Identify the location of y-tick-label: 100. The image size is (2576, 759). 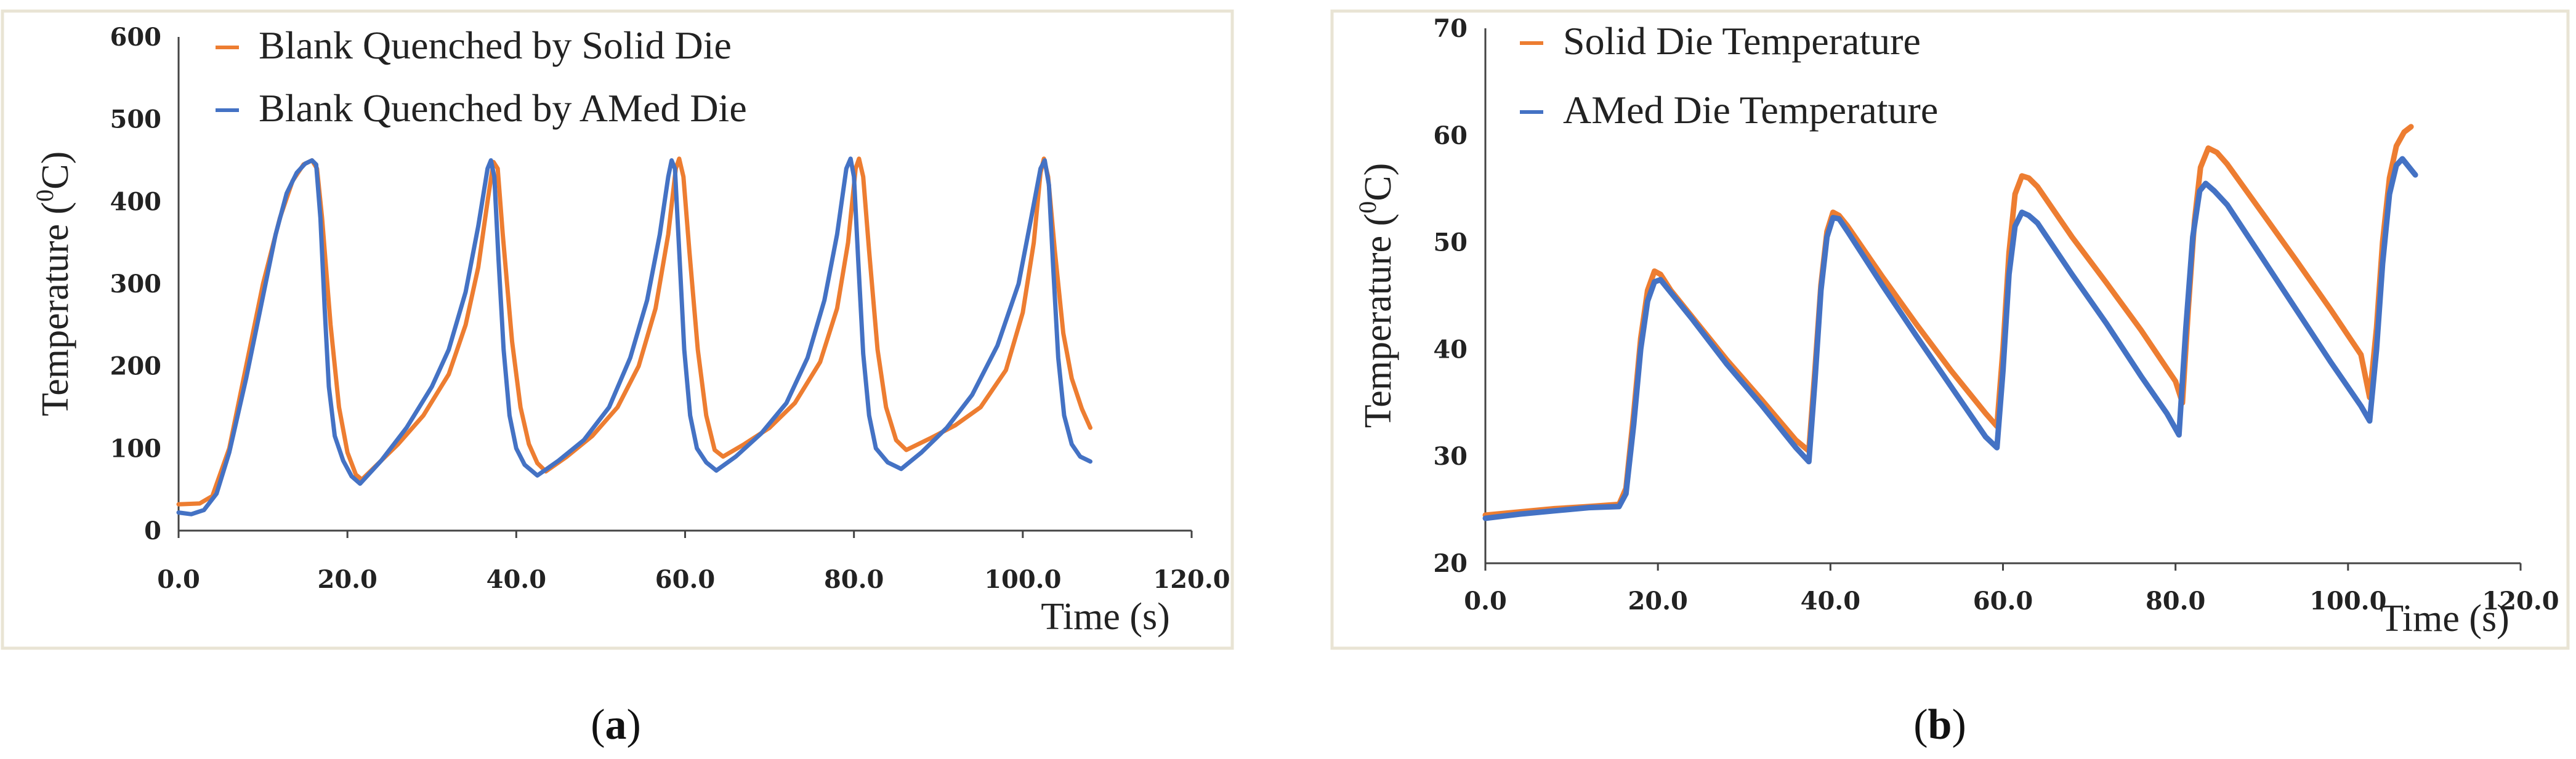
(136, 449).